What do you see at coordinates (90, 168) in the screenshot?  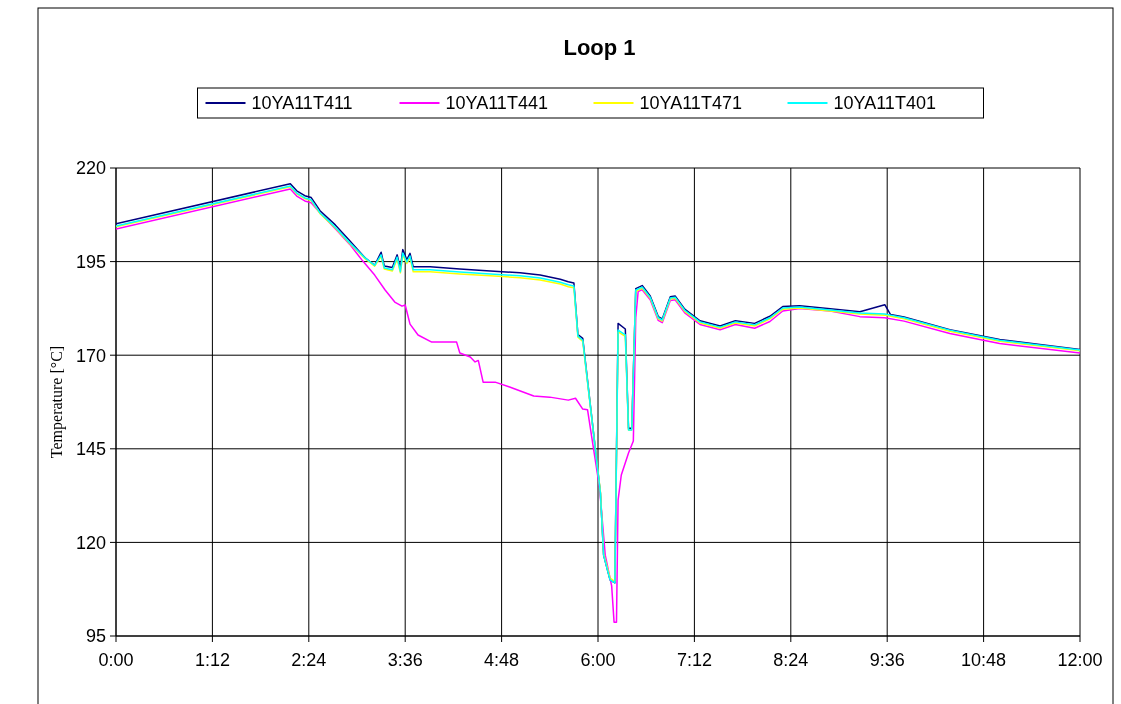 I see `y-tick-label: 220` at bounding box center [90, 168].